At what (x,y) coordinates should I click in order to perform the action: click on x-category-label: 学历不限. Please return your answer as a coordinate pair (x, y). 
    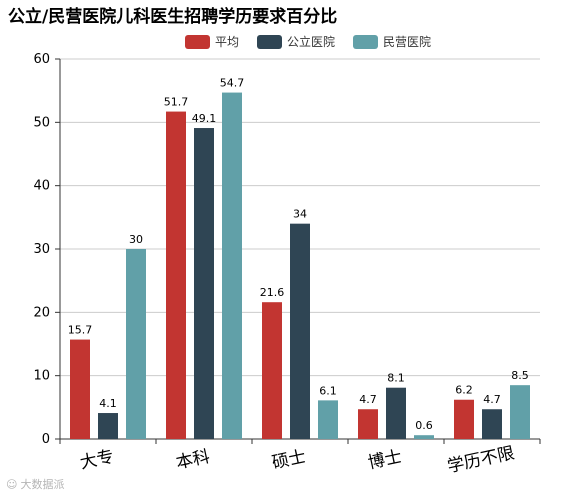
    Looking at the image, I should click on (481, 460).